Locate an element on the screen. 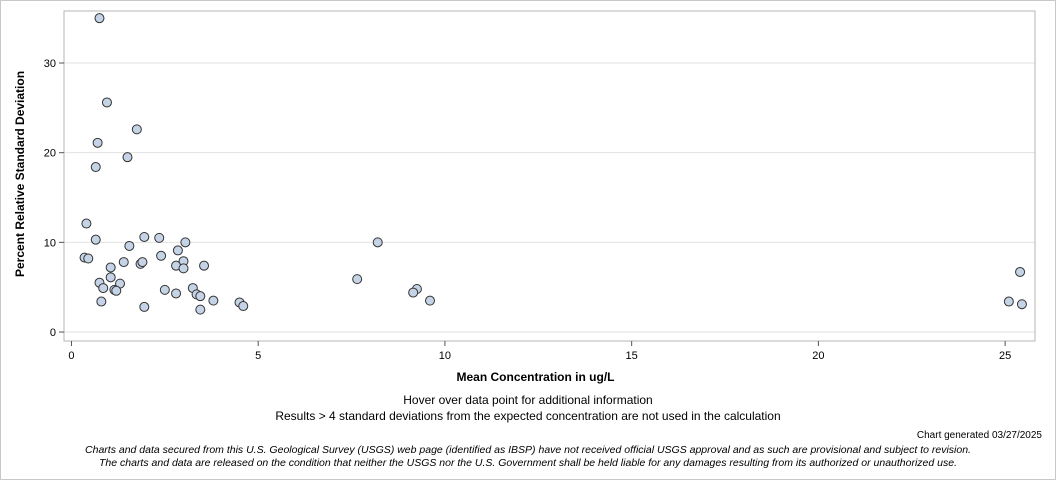 This screenshot has width=1056, height=480. x-axis-title: Mean Concentration in ug/L is located at coordinates (536, 377).